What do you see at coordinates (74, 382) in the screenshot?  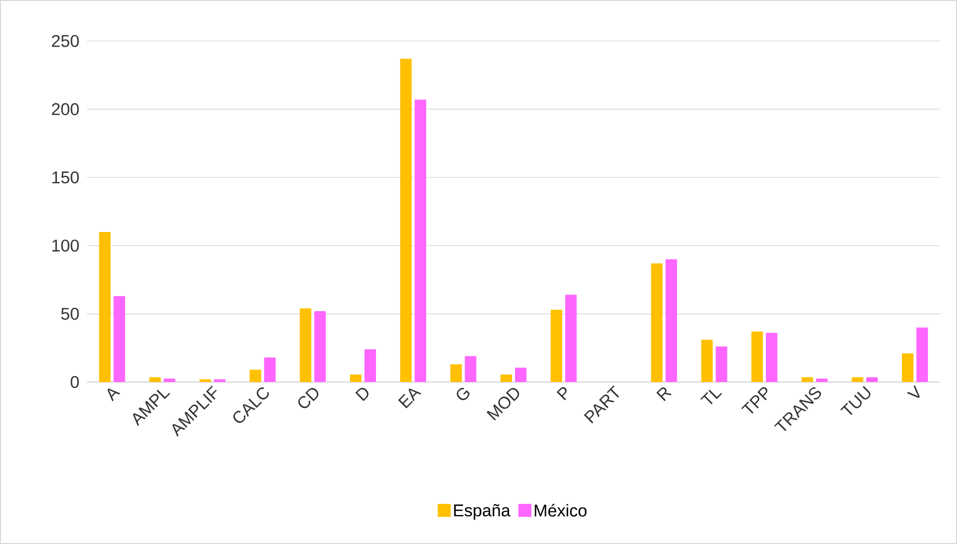 I see `y-tick-label: 0` at bounding box center [74, 382].